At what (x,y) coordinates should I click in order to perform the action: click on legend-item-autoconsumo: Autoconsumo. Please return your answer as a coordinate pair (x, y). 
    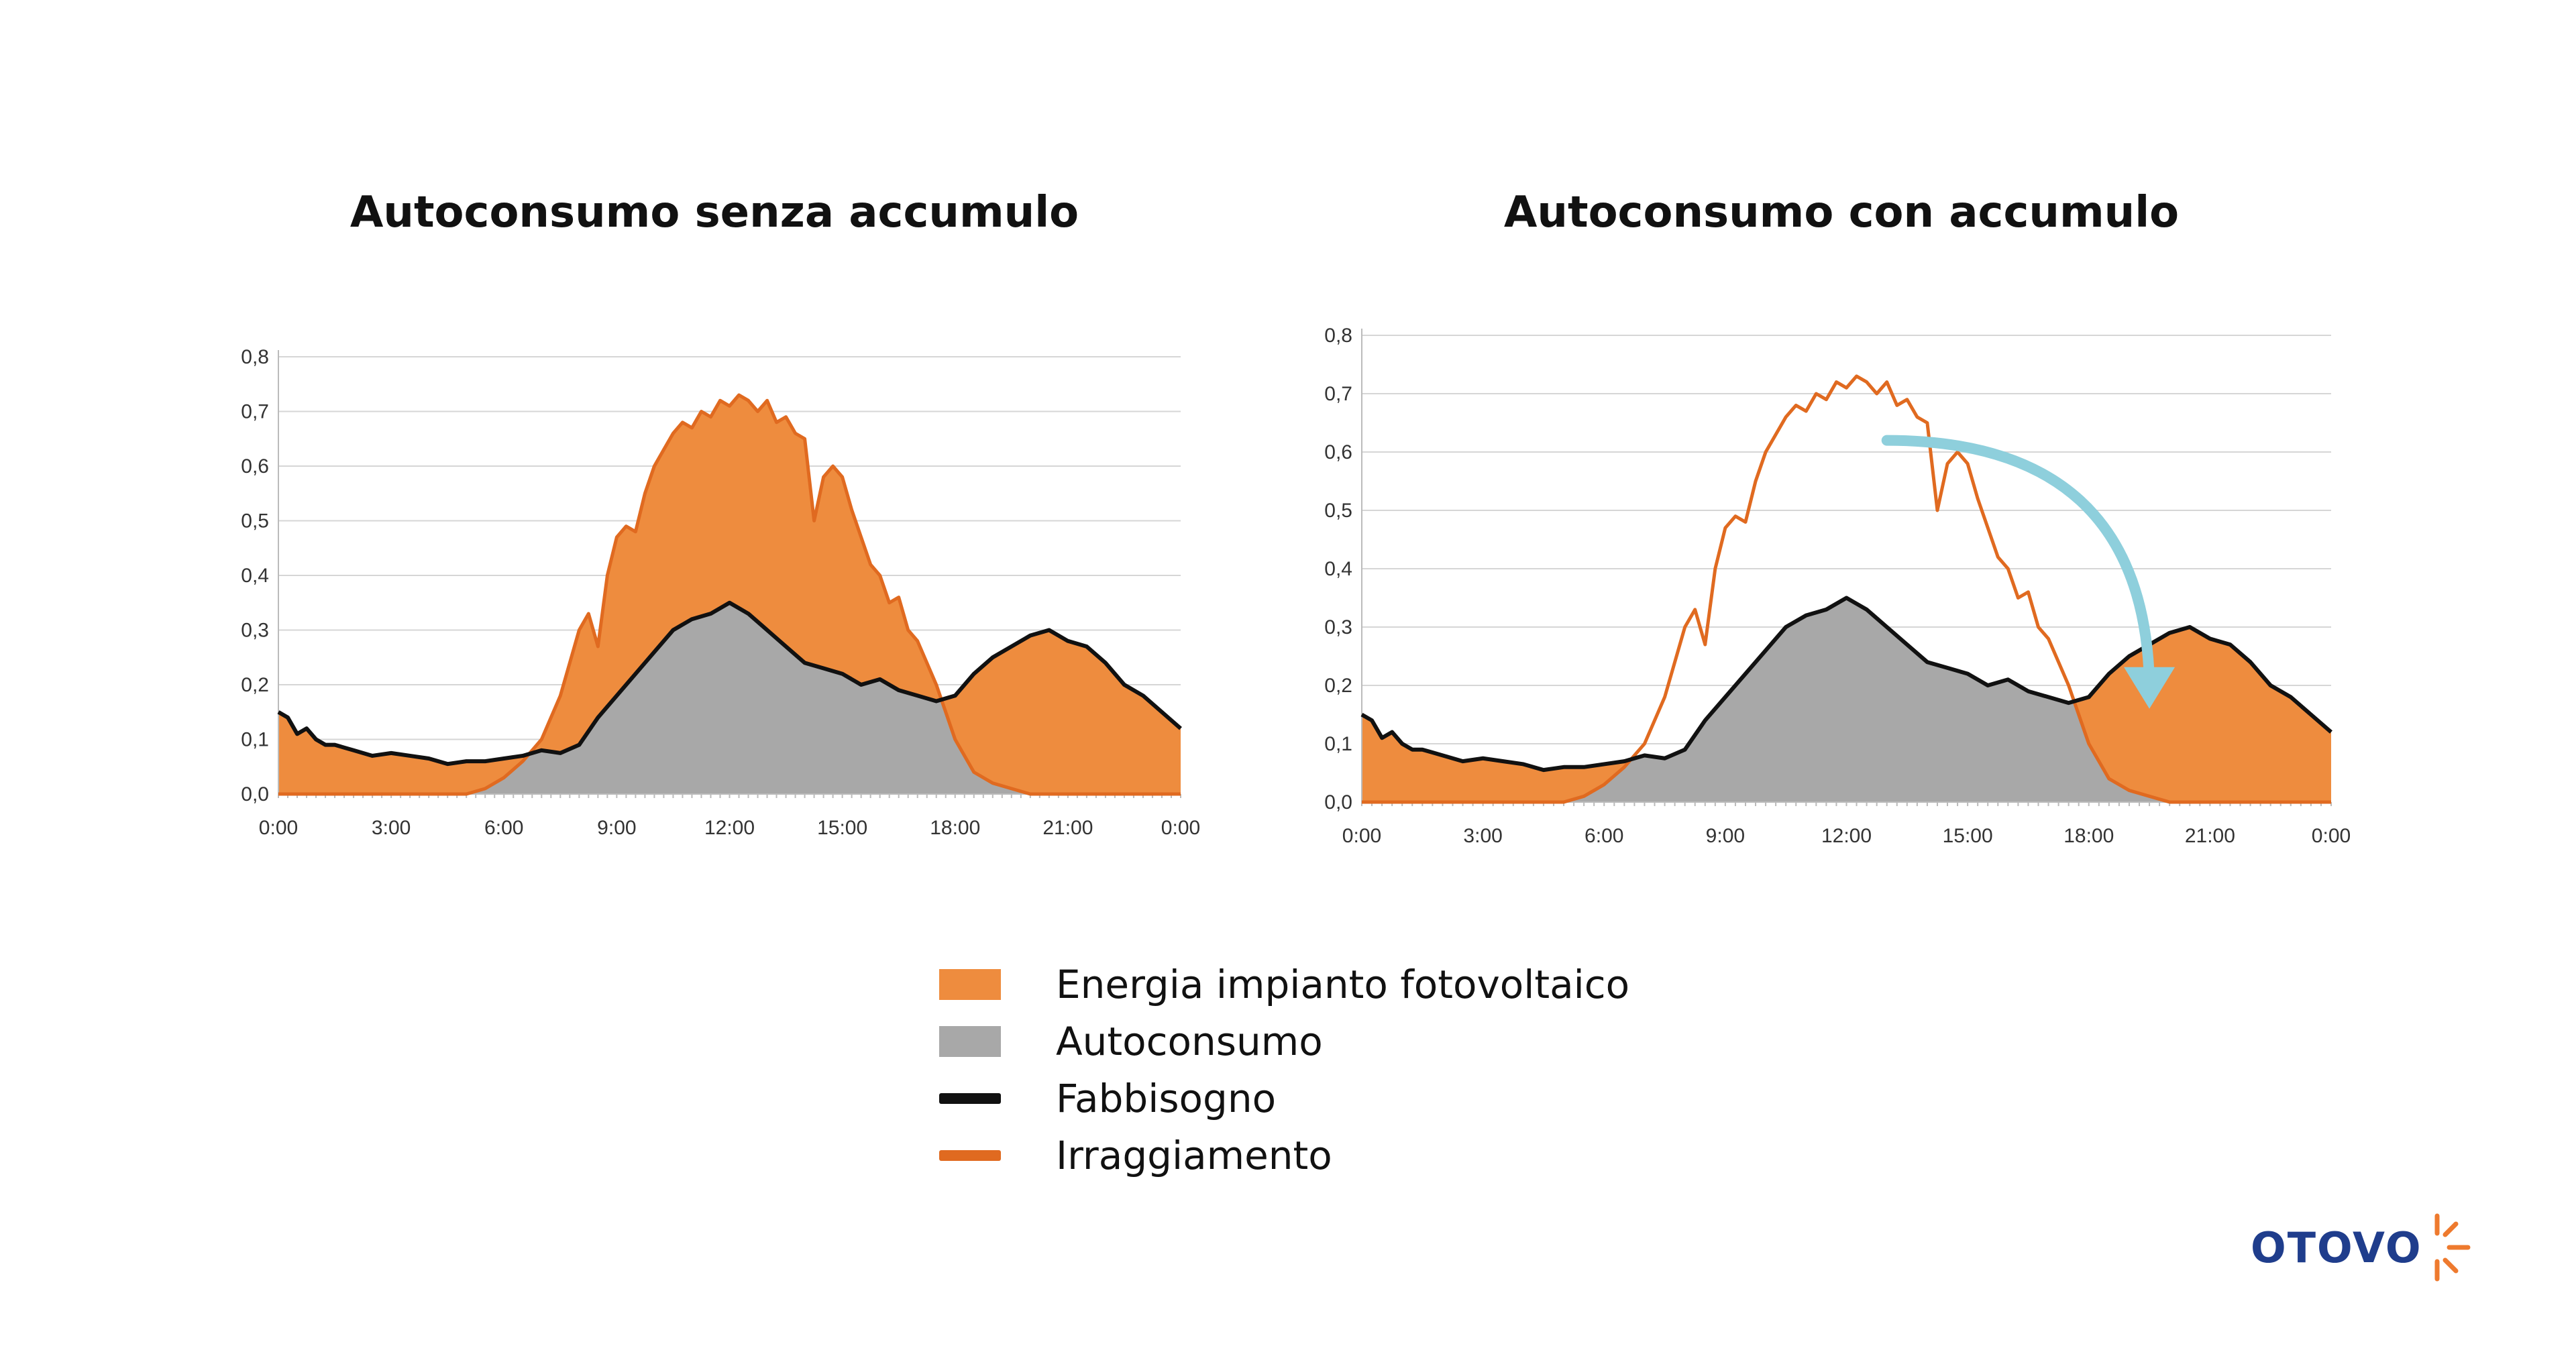
    Looking at the image, I should click on (1284, 1041).